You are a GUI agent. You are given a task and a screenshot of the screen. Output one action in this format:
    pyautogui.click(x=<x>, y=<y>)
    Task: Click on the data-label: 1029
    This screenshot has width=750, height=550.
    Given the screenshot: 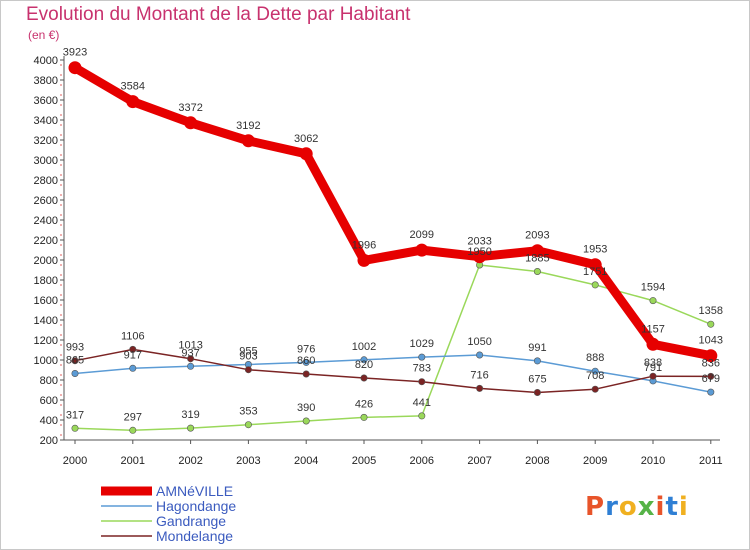 What is the action you would take?
    pyautogui.click(x=422, y=344)
    